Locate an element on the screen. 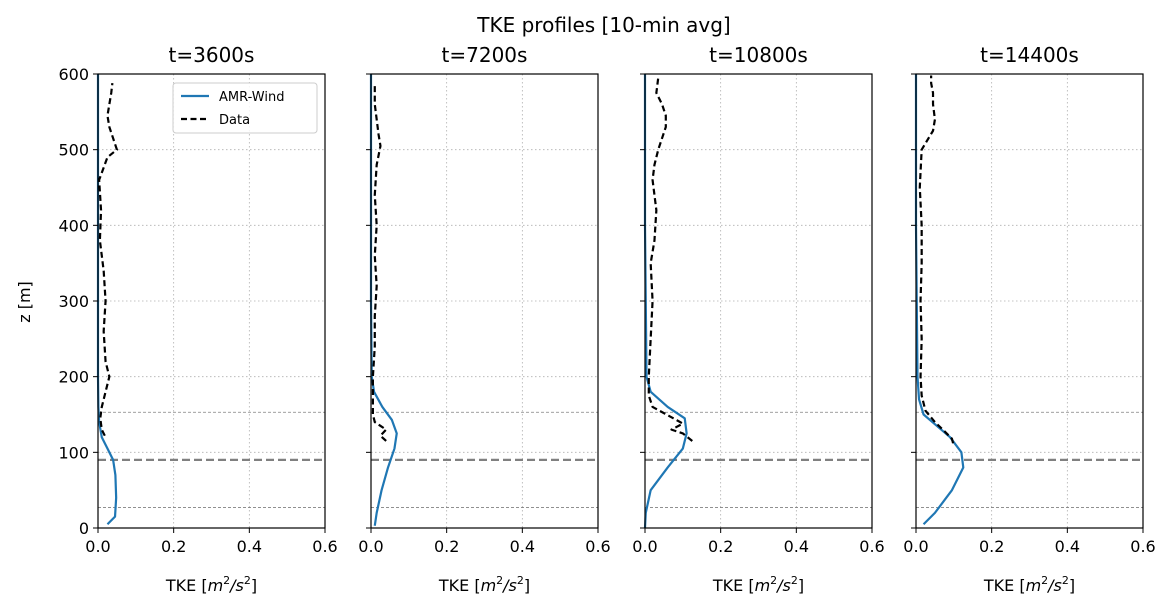 This screenshot has width=1175, height=612. y-axis-label: z [m] is located at coordinates (24, 302).